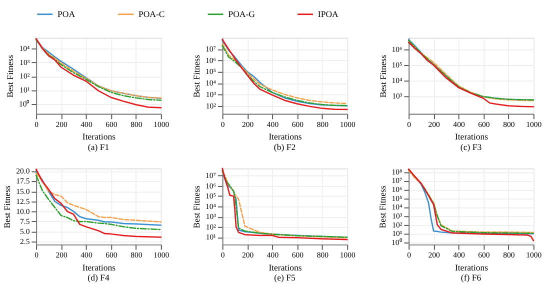 This screenshot has width=550, height=308. Describe the element at coordinates (23, 191) in the screenshot. I see `y-tick-label: 15.0` at that location.